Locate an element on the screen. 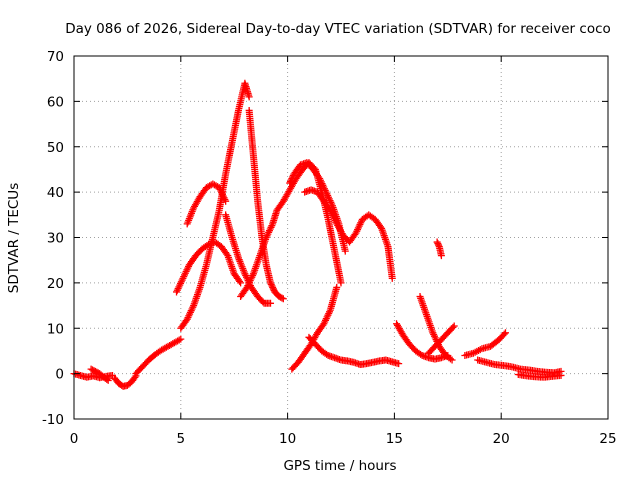 This screenshot has width=640, height=480. x-tick-label: 20 is located at coordinates (501, 439).